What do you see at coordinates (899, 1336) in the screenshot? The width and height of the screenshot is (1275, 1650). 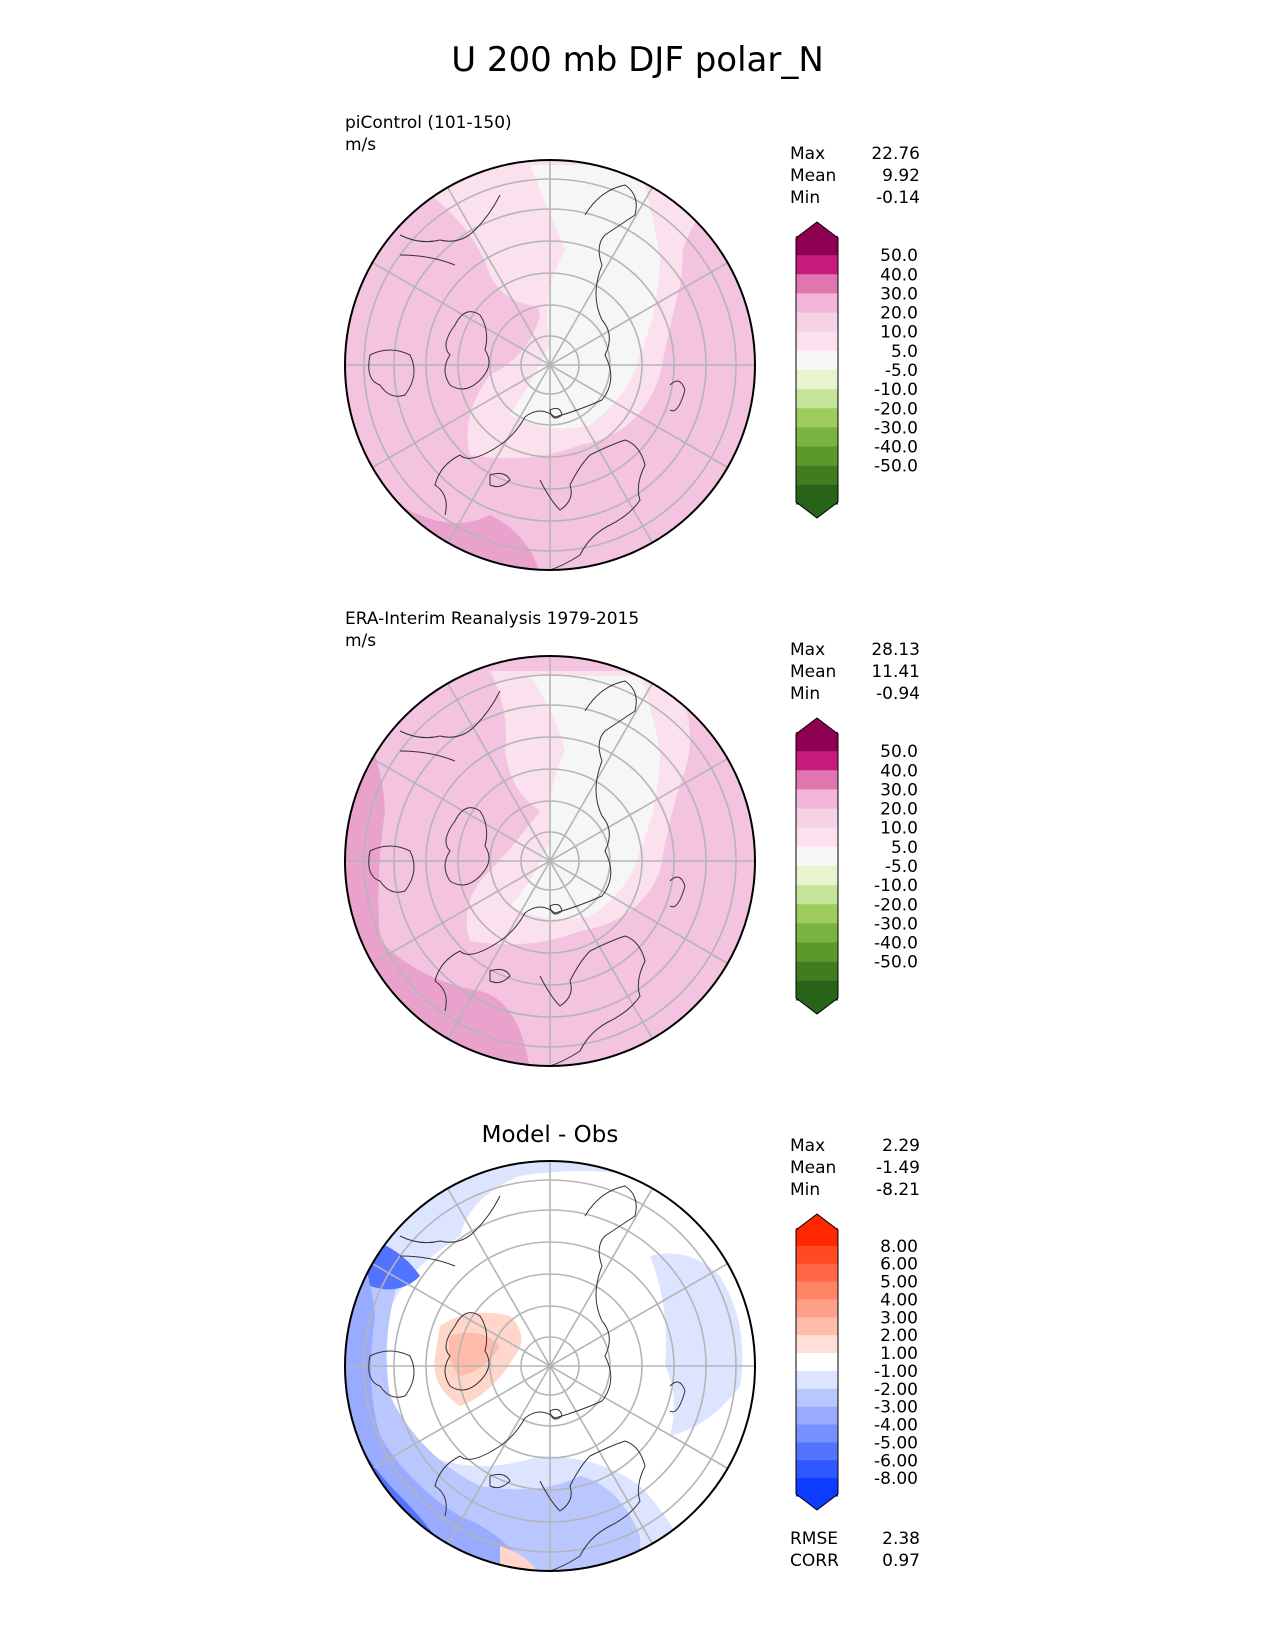 I see `colorbar-tick-label: 2.00` at bounding box center [899, 1336].